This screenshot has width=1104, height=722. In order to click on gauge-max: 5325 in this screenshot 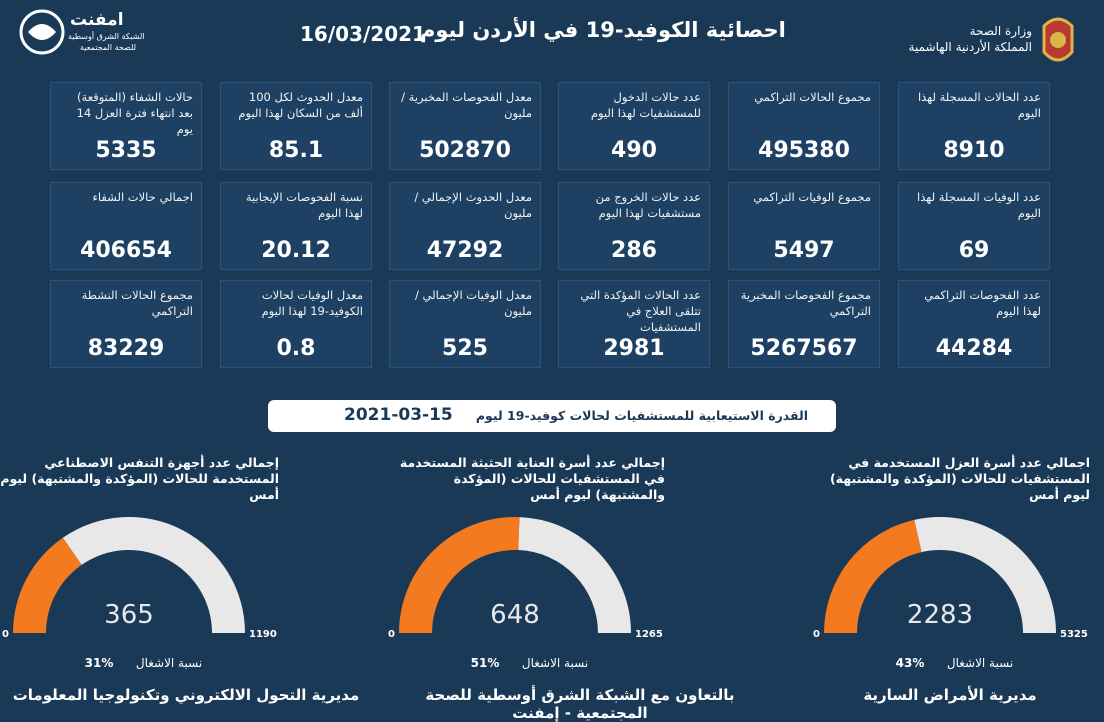, I will do `click(1074, 634)`.